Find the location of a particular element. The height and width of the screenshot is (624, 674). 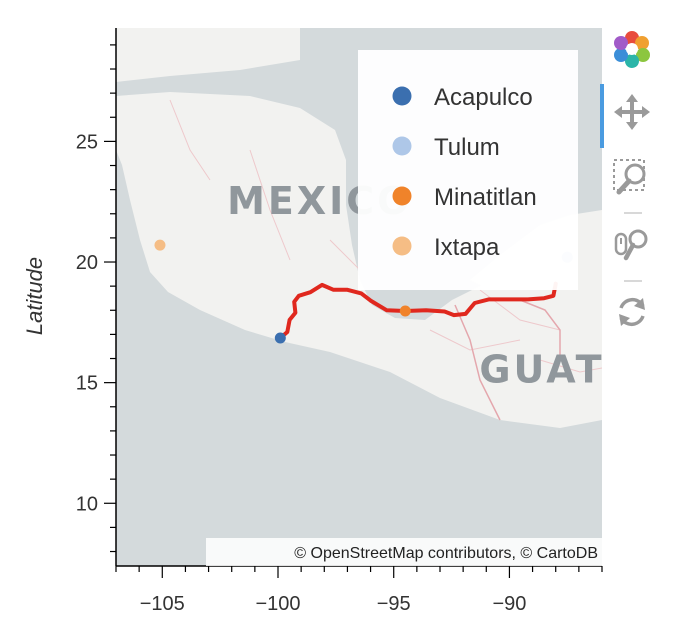

country-borders is located at coordinates (507, 360).